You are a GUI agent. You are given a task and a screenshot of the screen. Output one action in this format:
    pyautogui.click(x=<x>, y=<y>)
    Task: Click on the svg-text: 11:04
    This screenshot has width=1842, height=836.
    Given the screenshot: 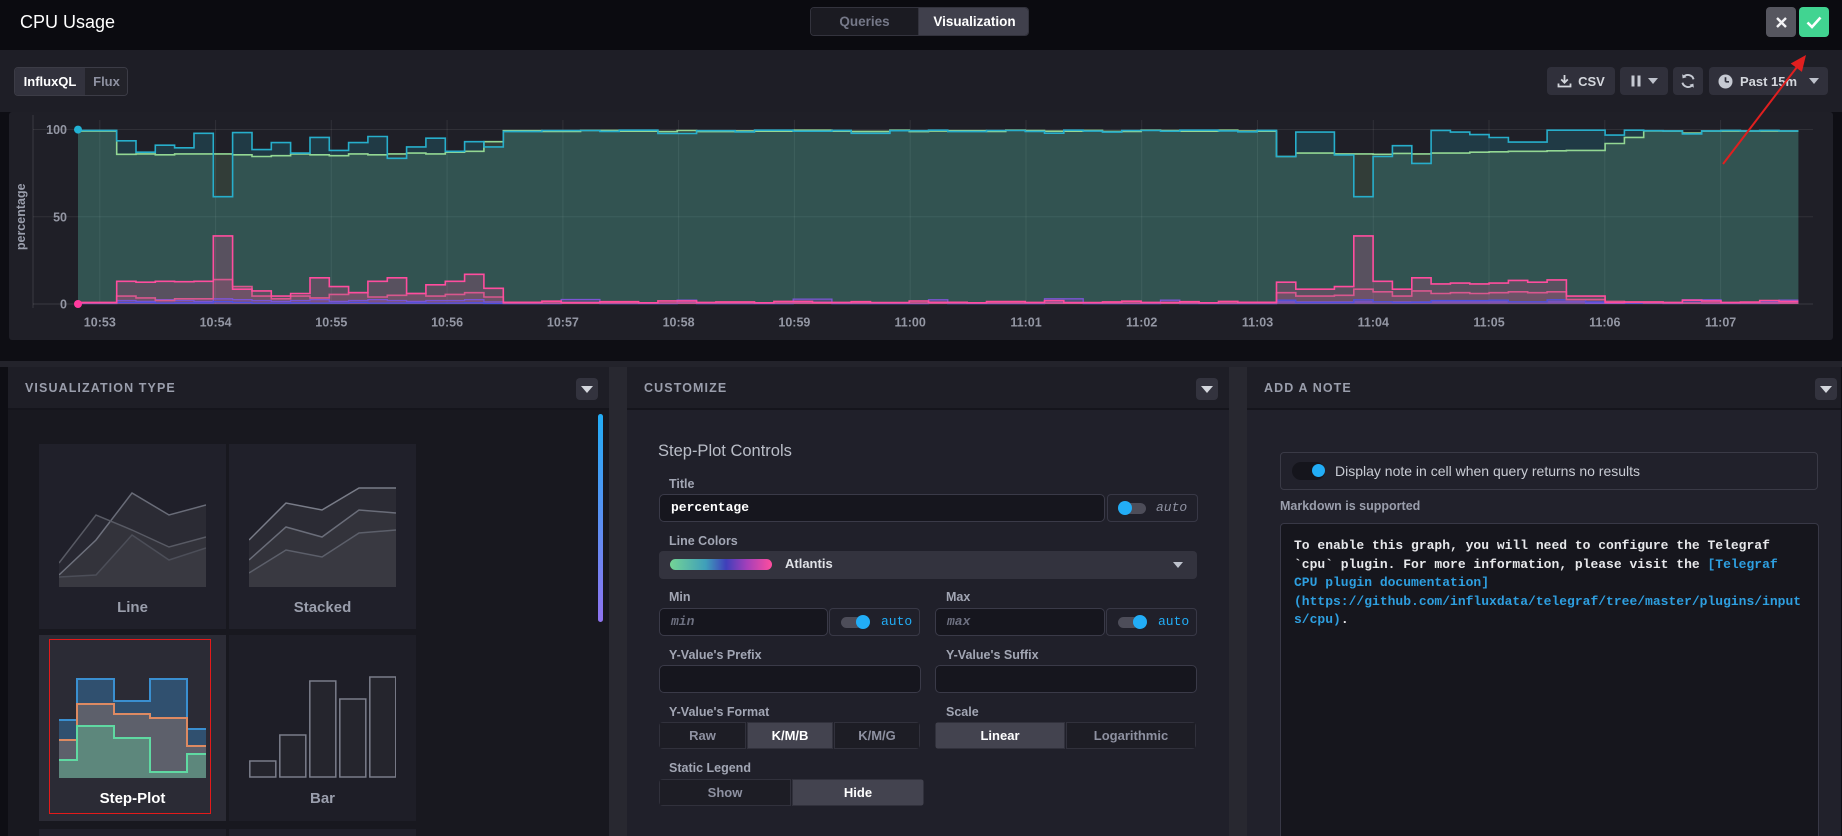 What is the action you would take?
    pyautogui.click(x=1373, y=323)
    